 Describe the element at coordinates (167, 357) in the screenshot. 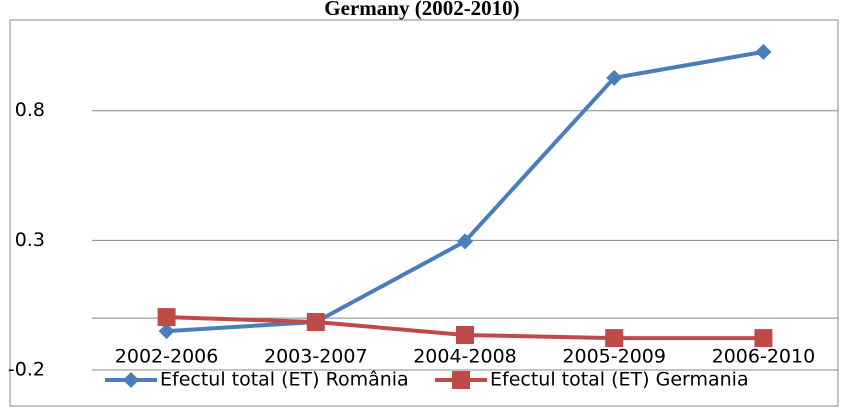

I see `x-tick-label: 2002-2006` at that location.